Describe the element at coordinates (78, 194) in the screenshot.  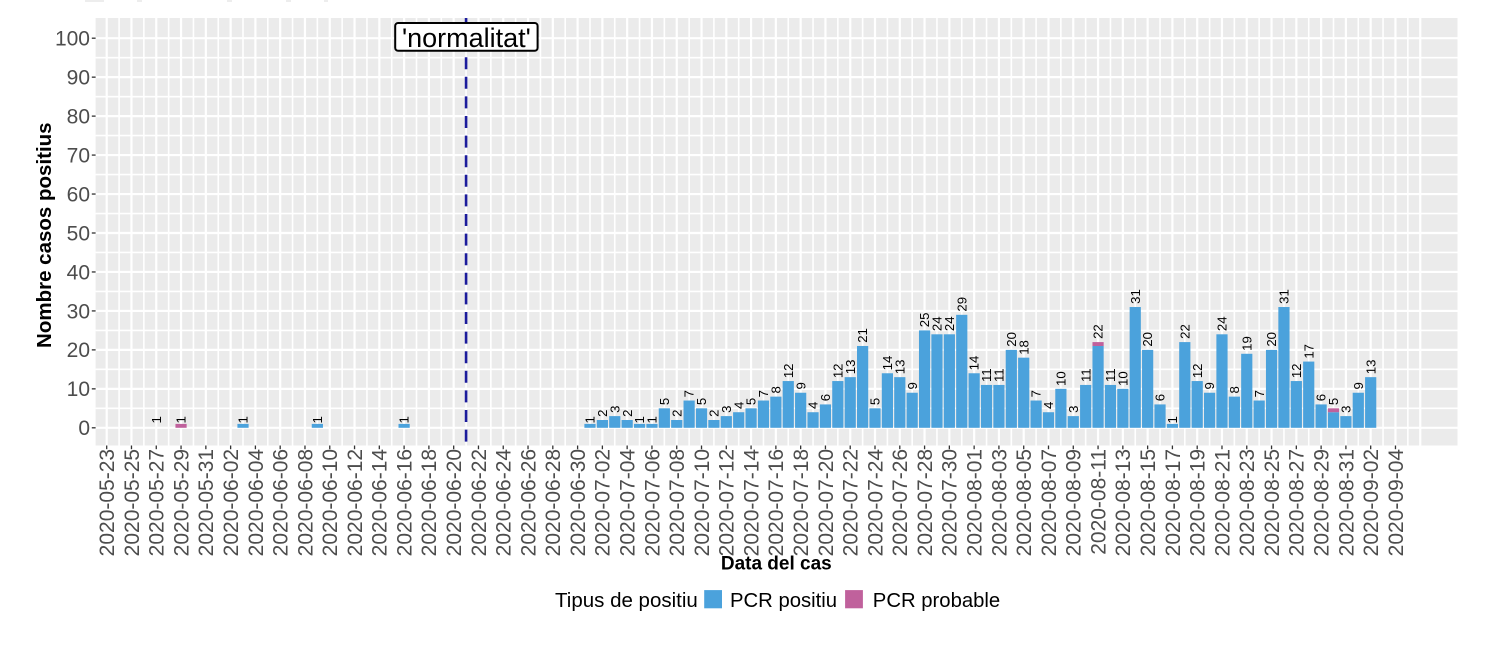
I see `svg-text: 60` at that location.